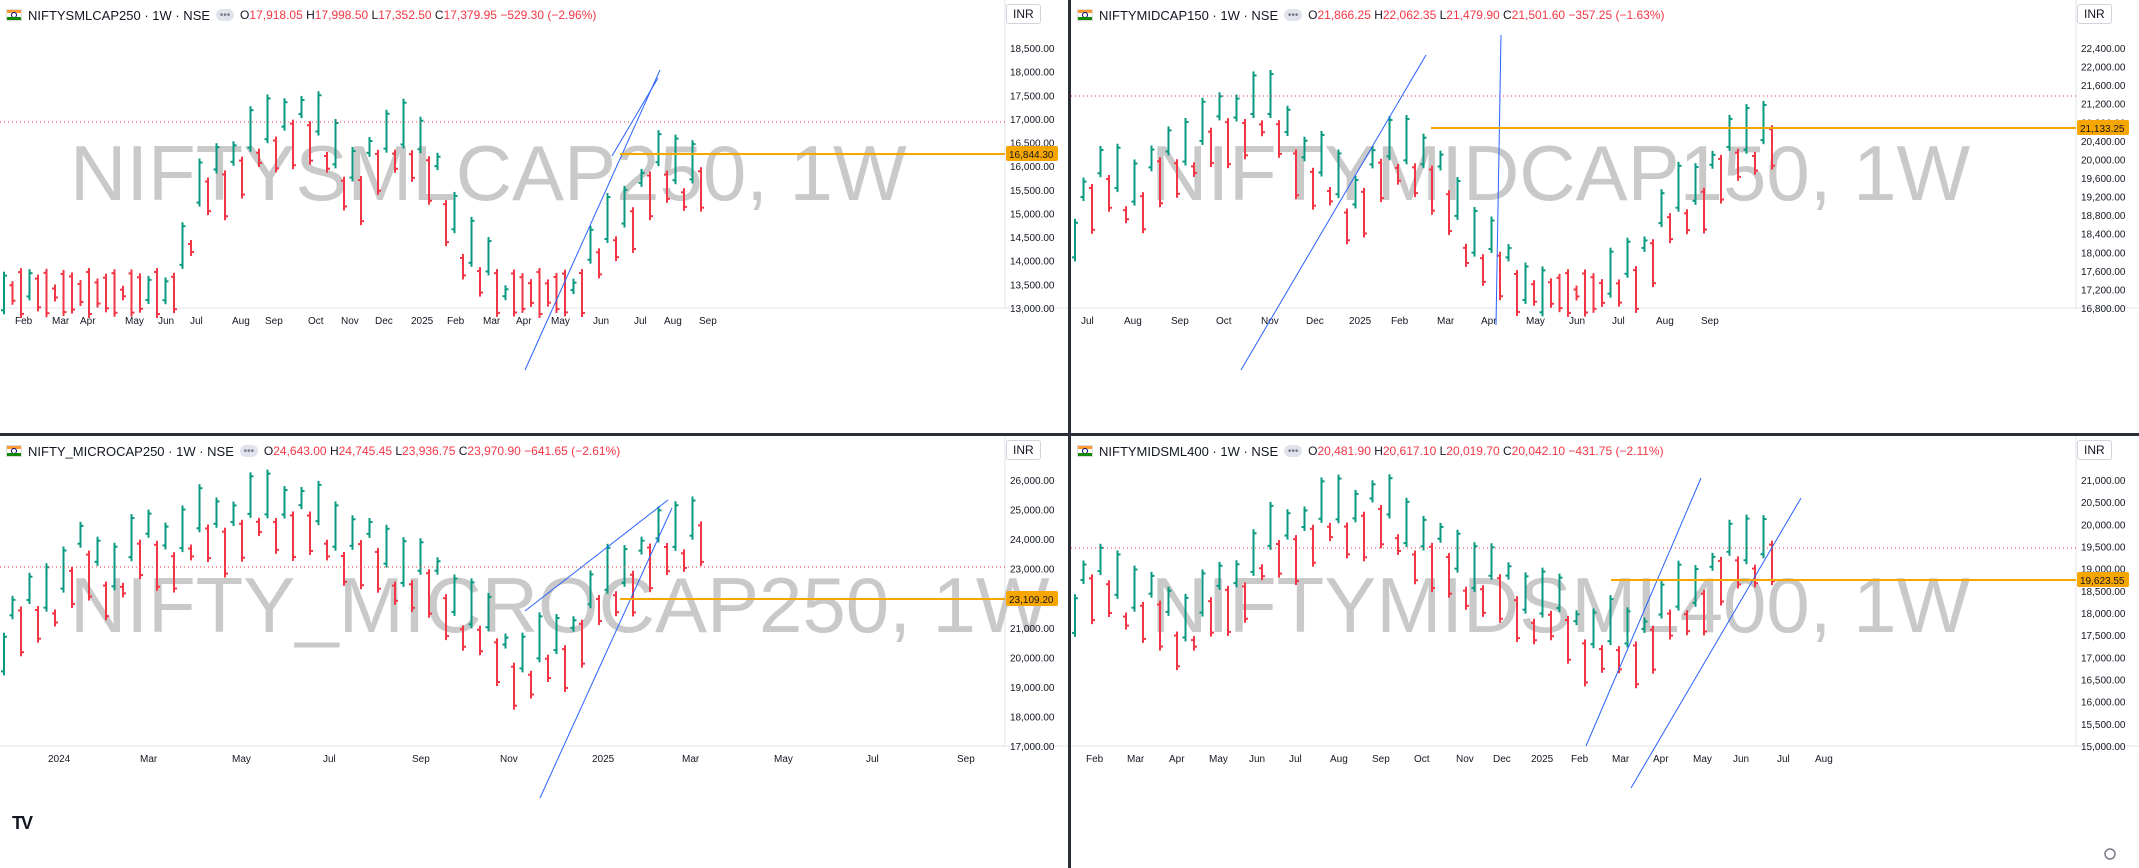  What do you see at coordinates (2103, 198) in the screenshot?
I see `y-tick-label: 19,200.00` at bounding box center [2103, 198].